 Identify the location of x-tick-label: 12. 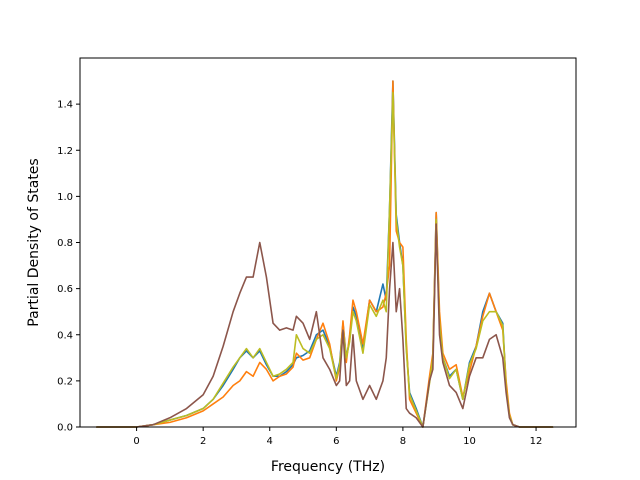
(536, 441).